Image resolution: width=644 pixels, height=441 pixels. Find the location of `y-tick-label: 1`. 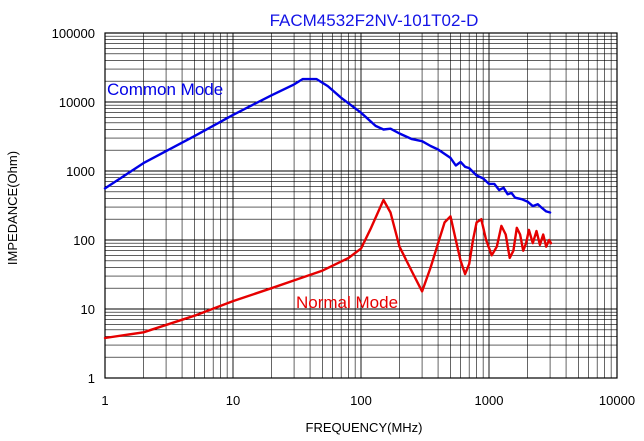

y-tick-label: 1 is located at coordinates (91, 378).